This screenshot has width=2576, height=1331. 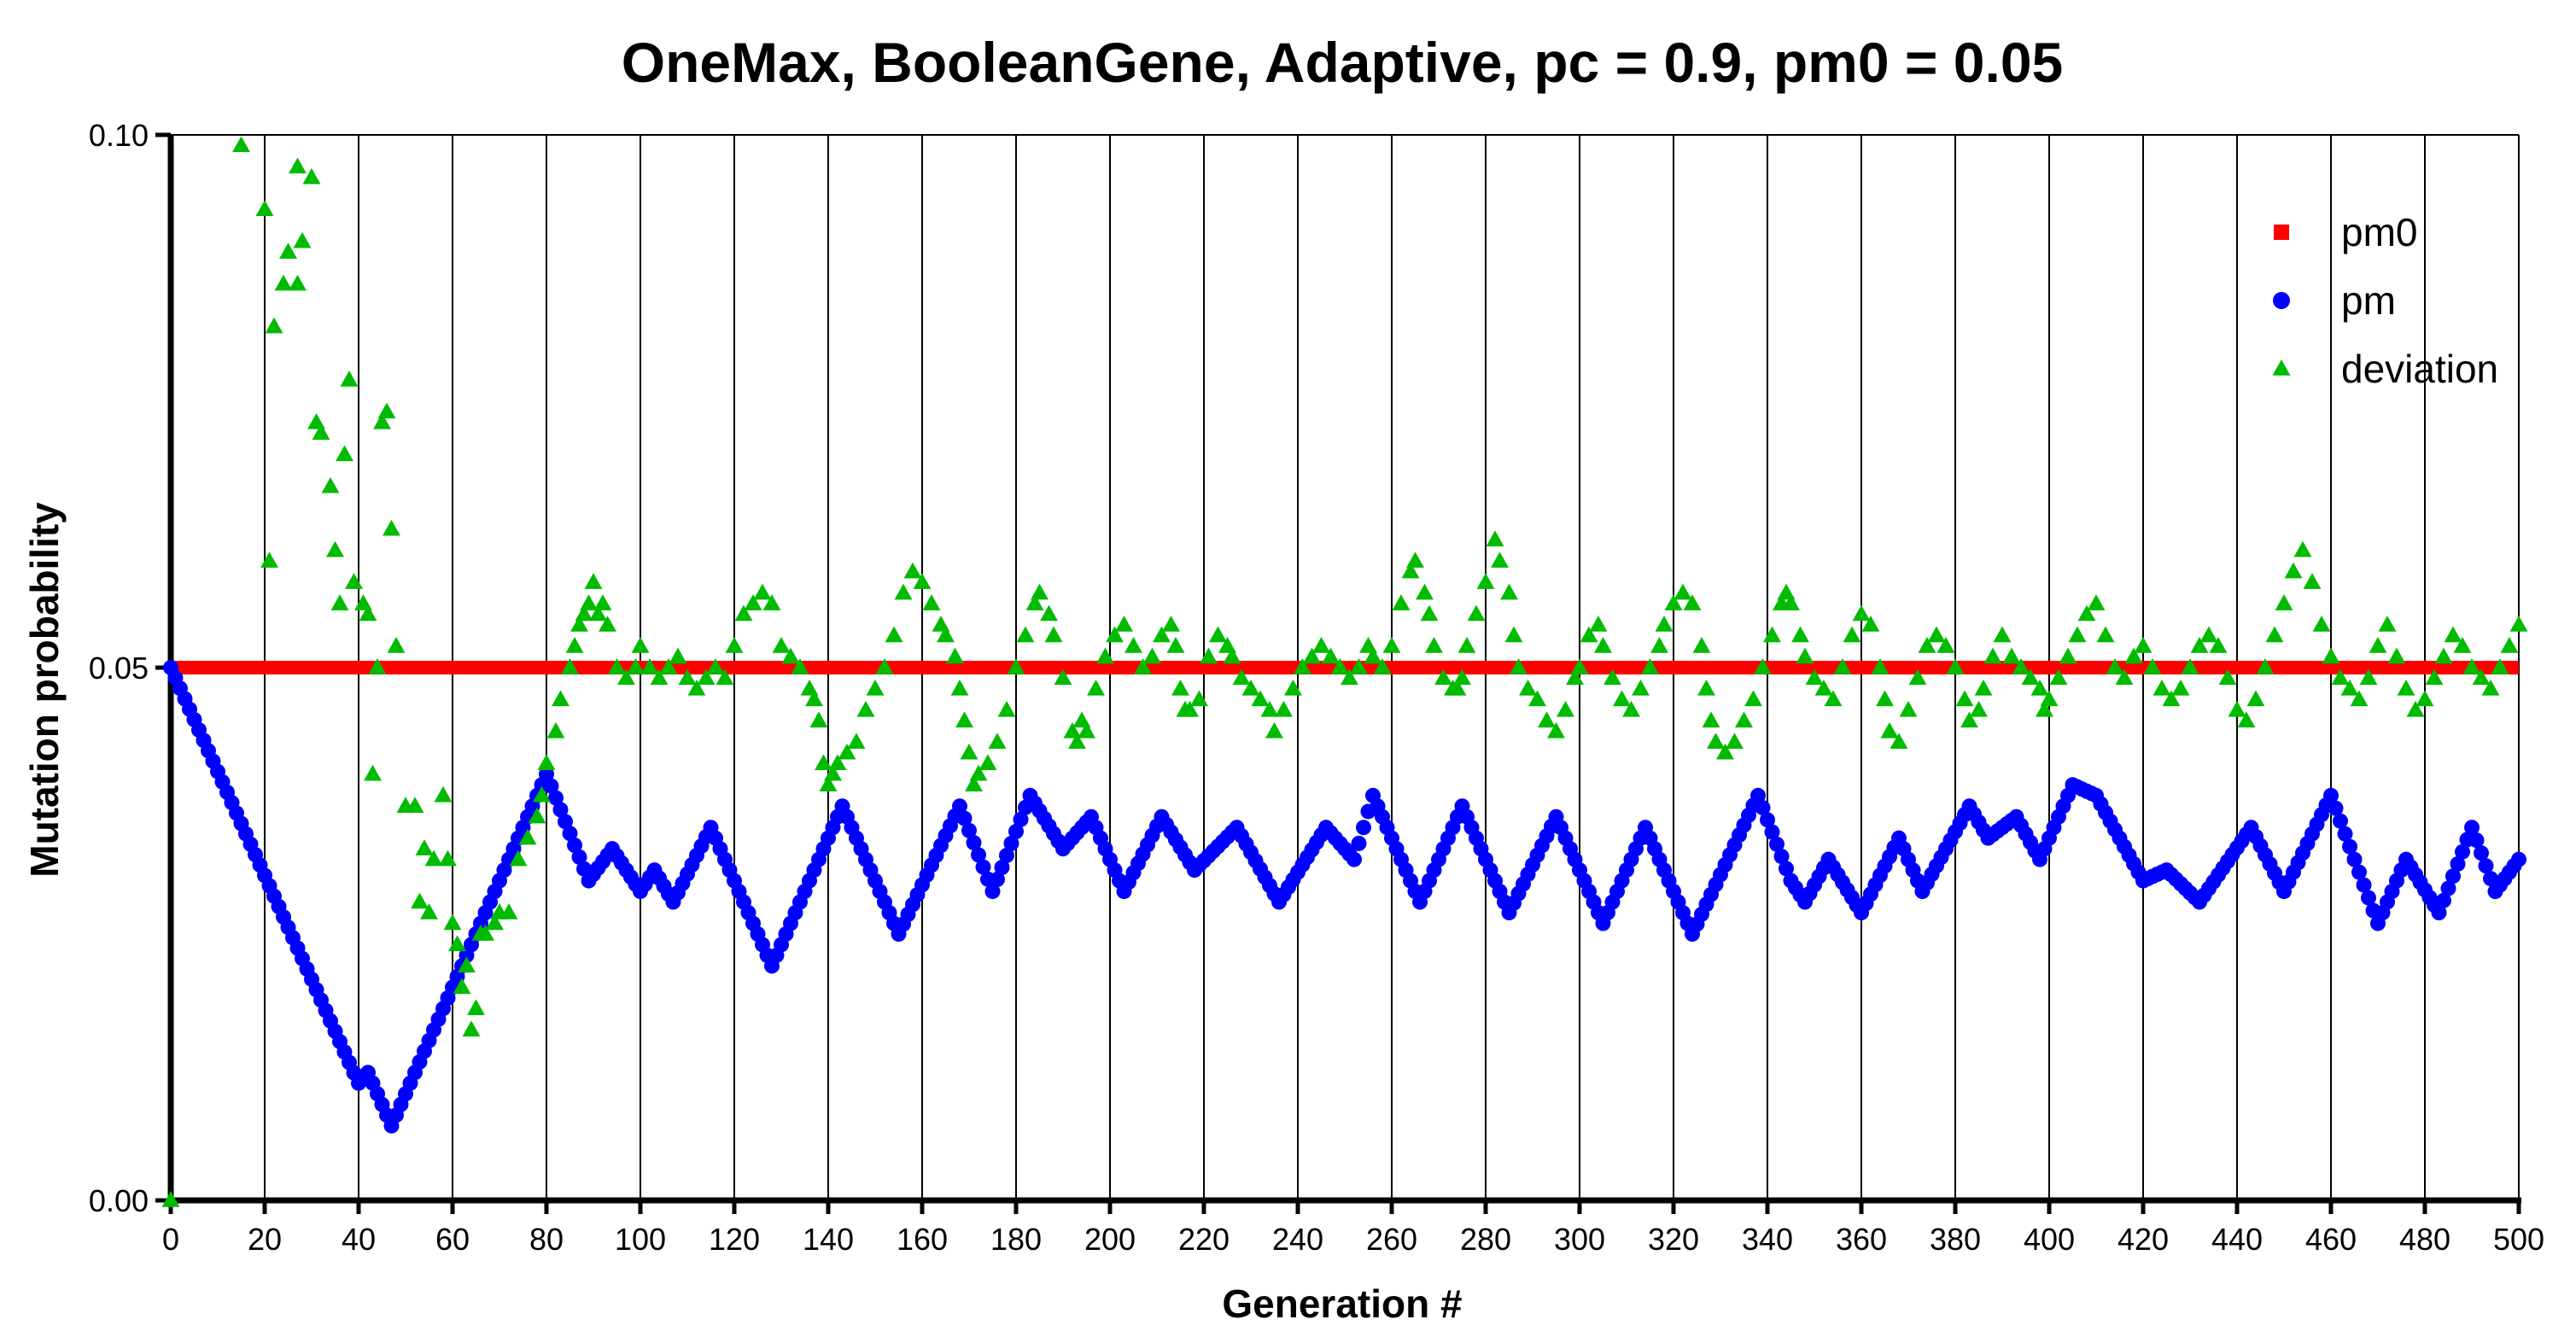 What do you see at coordinates (922, 1239) in the screenshot?
I see `x-tick-label: 160` at bounding box center [922, 1239].